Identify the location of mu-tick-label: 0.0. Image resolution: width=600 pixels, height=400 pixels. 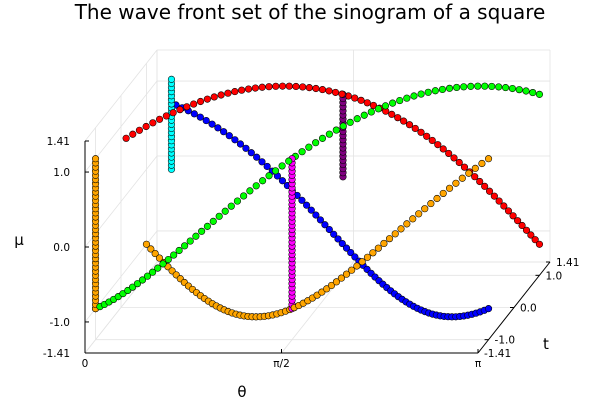
(61, 248).